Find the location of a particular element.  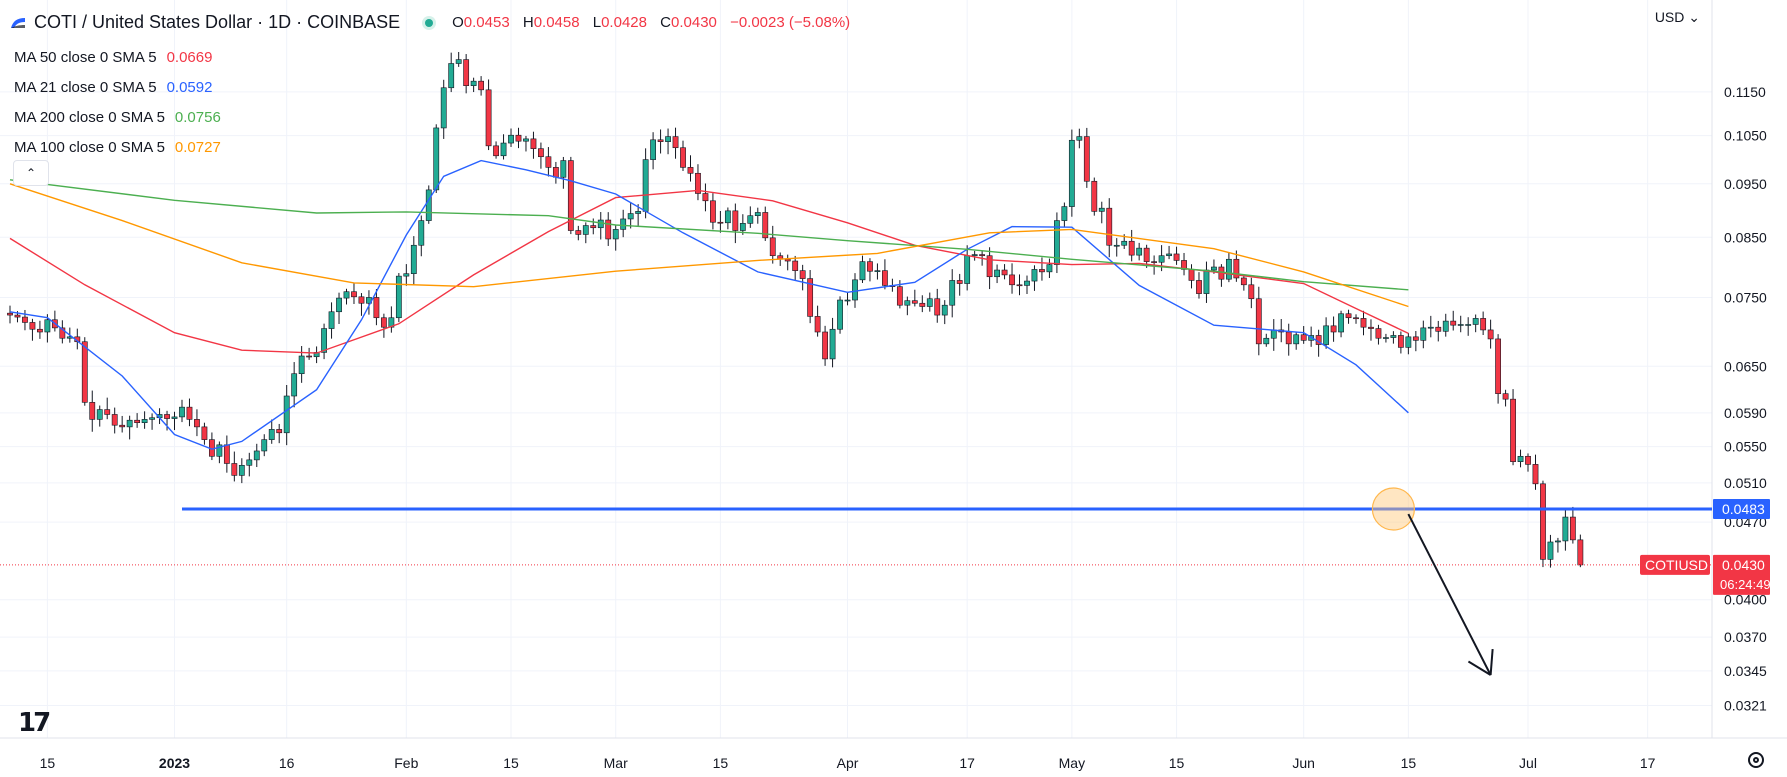

price-tick-label: 0.0950 is located at coordinates (1745, 184).